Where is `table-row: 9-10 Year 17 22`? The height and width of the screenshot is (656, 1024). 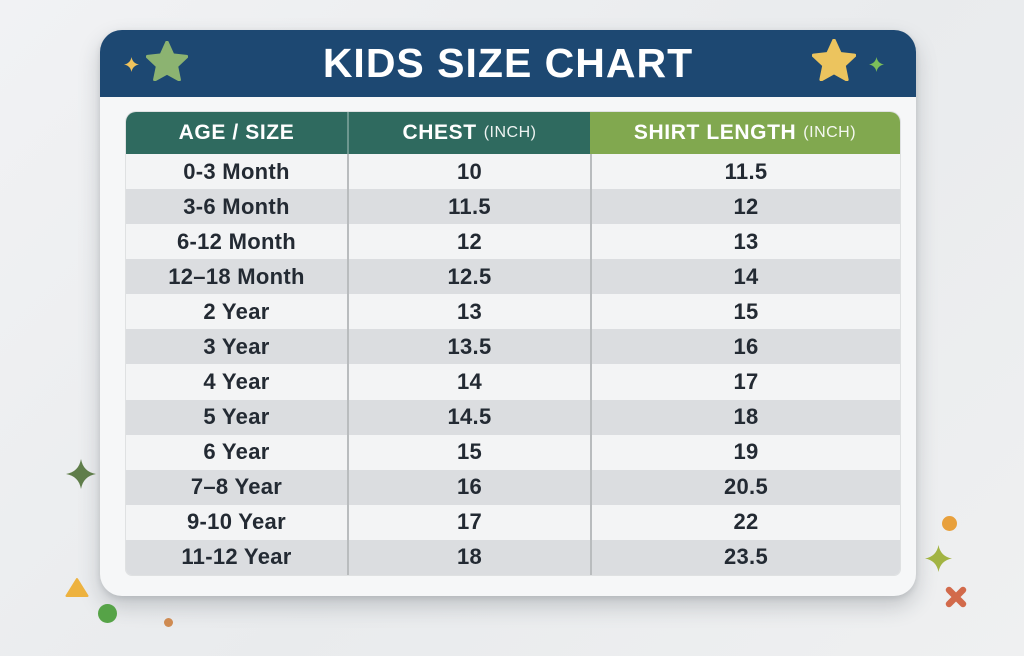
table-row: 9-10 Year 17 22 is located at coordinates (513, 522).